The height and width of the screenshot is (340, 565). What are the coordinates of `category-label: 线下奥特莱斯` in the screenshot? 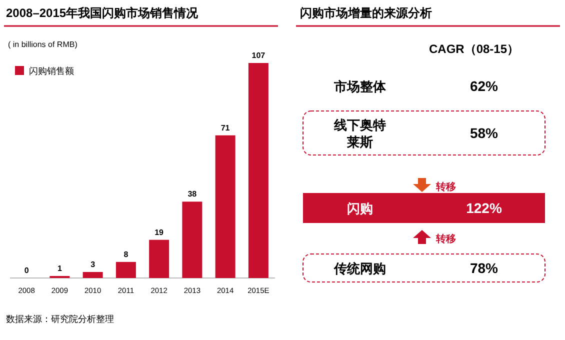 It's located at (359, 134).